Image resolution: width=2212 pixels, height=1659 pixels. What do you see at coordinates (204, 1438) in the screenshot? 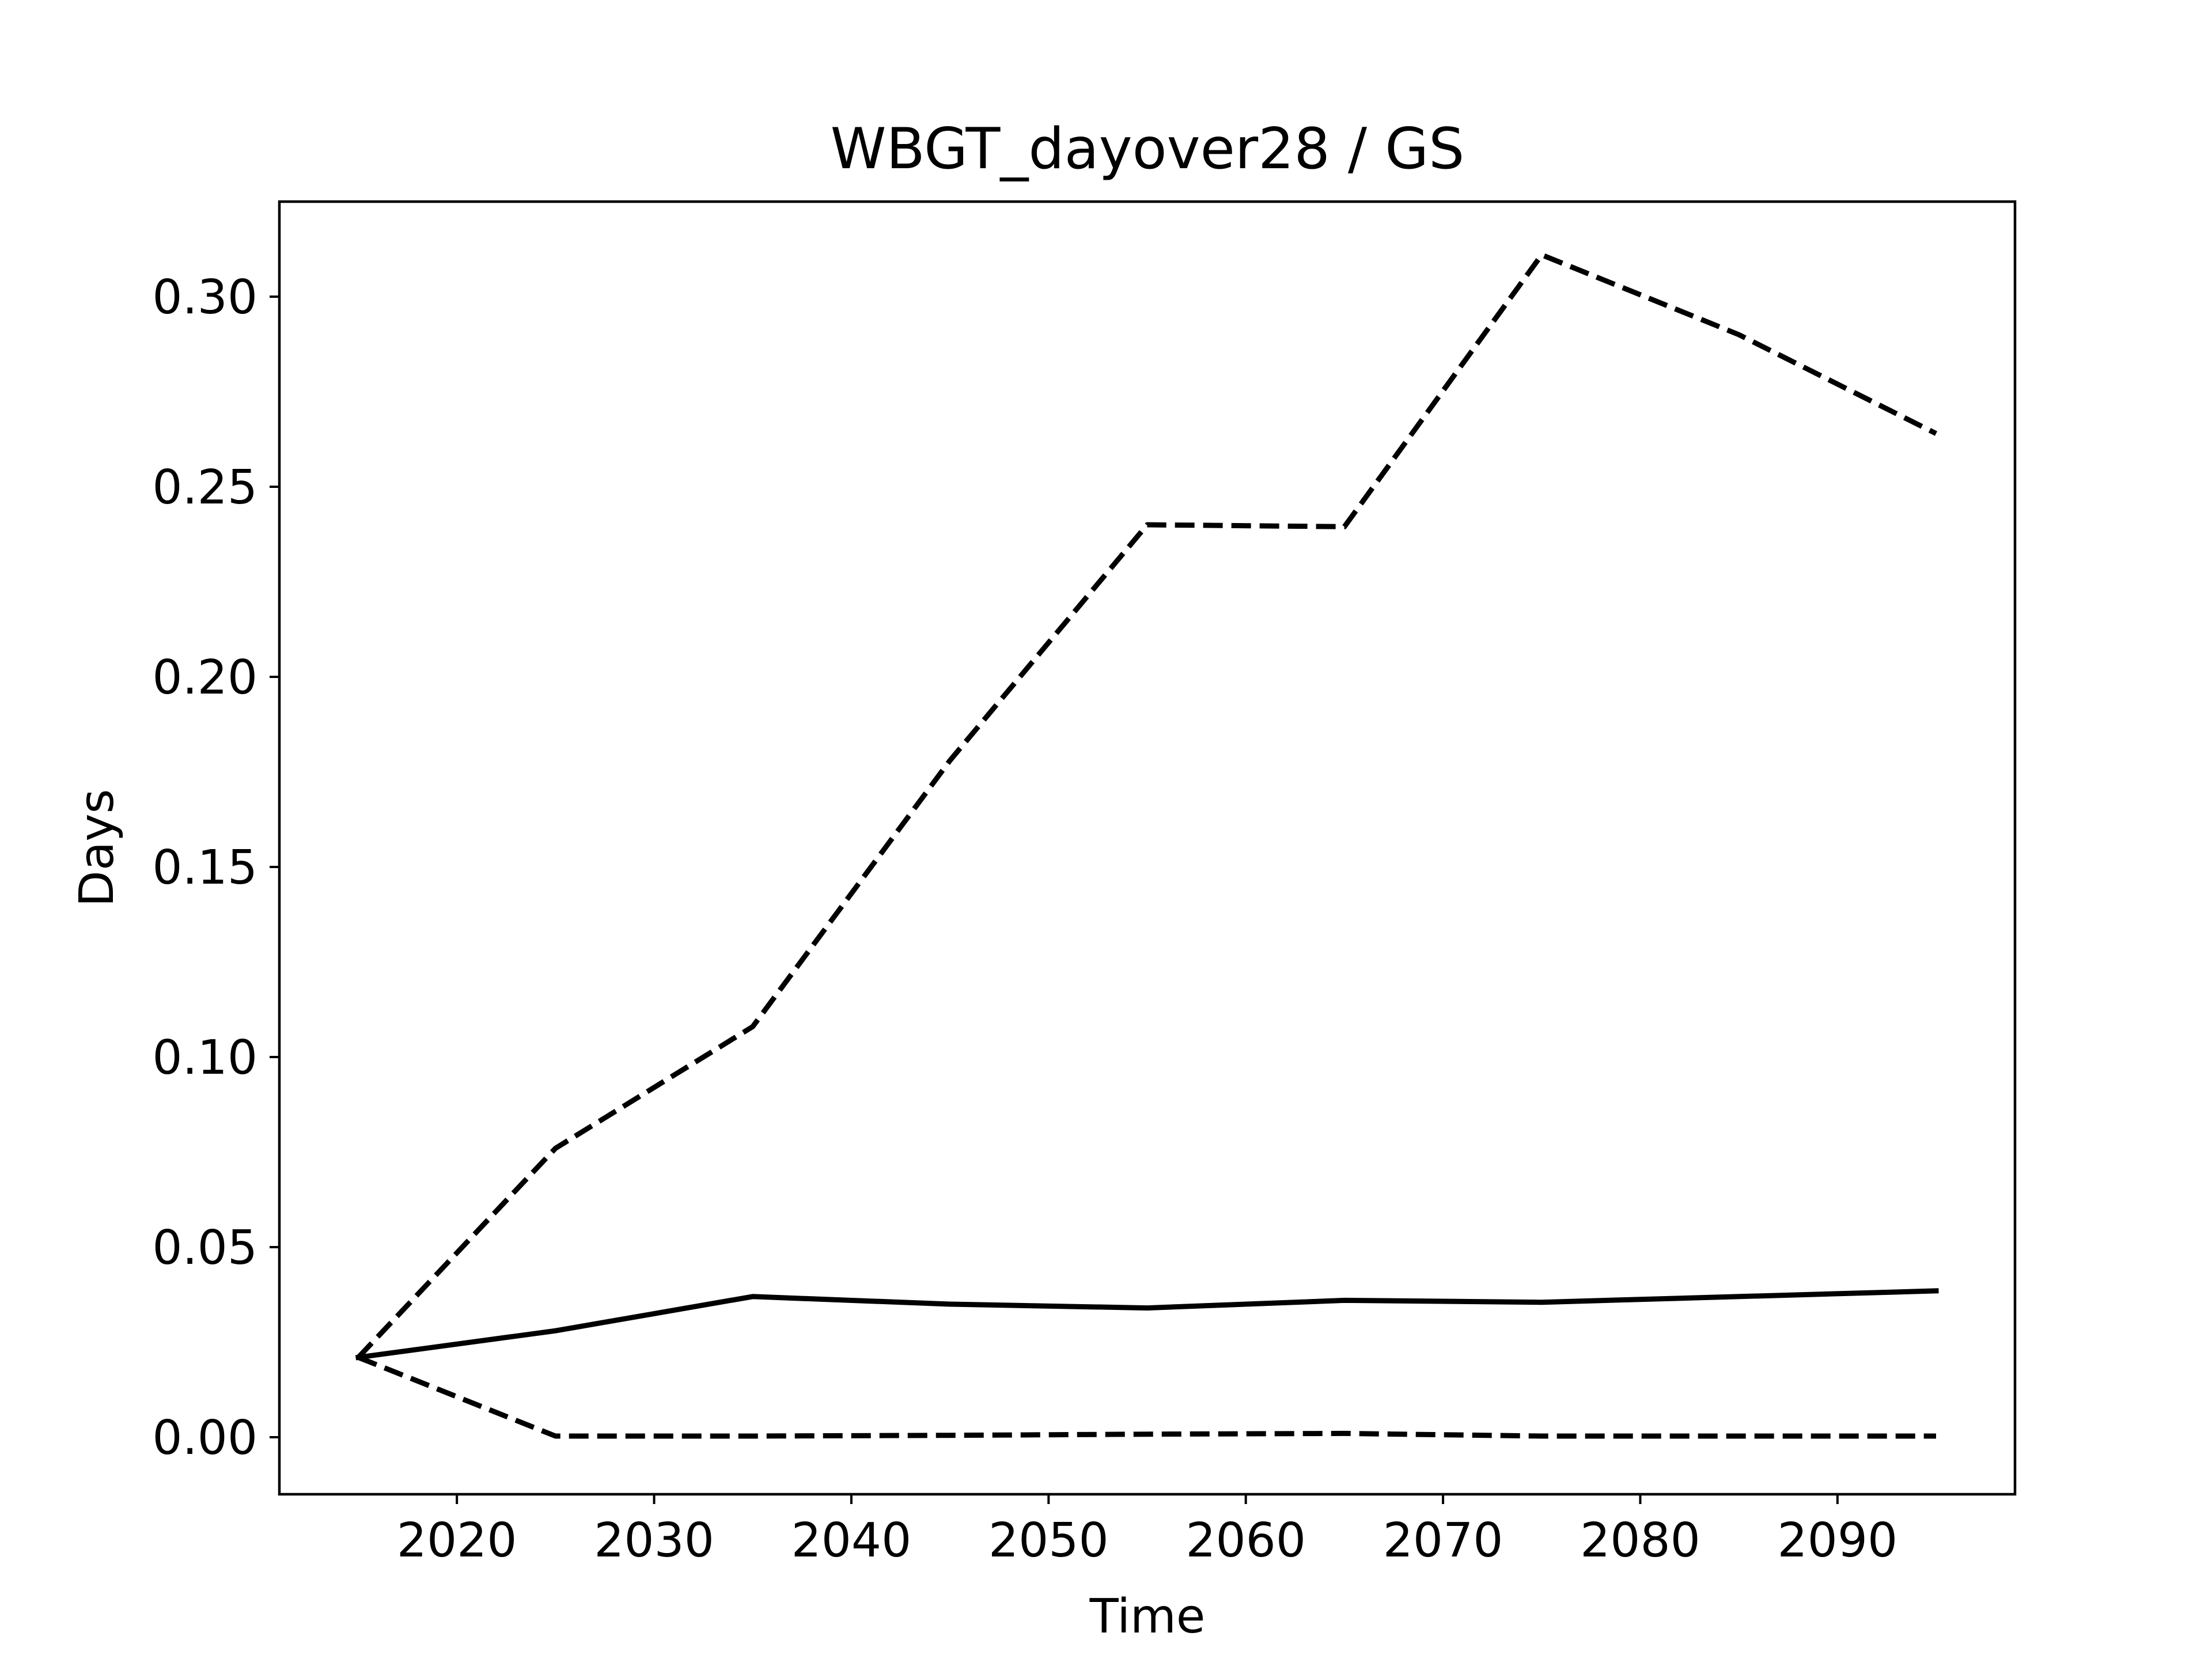
I see `y-tick-label: 0.00` at bounding box center [204, 1438].